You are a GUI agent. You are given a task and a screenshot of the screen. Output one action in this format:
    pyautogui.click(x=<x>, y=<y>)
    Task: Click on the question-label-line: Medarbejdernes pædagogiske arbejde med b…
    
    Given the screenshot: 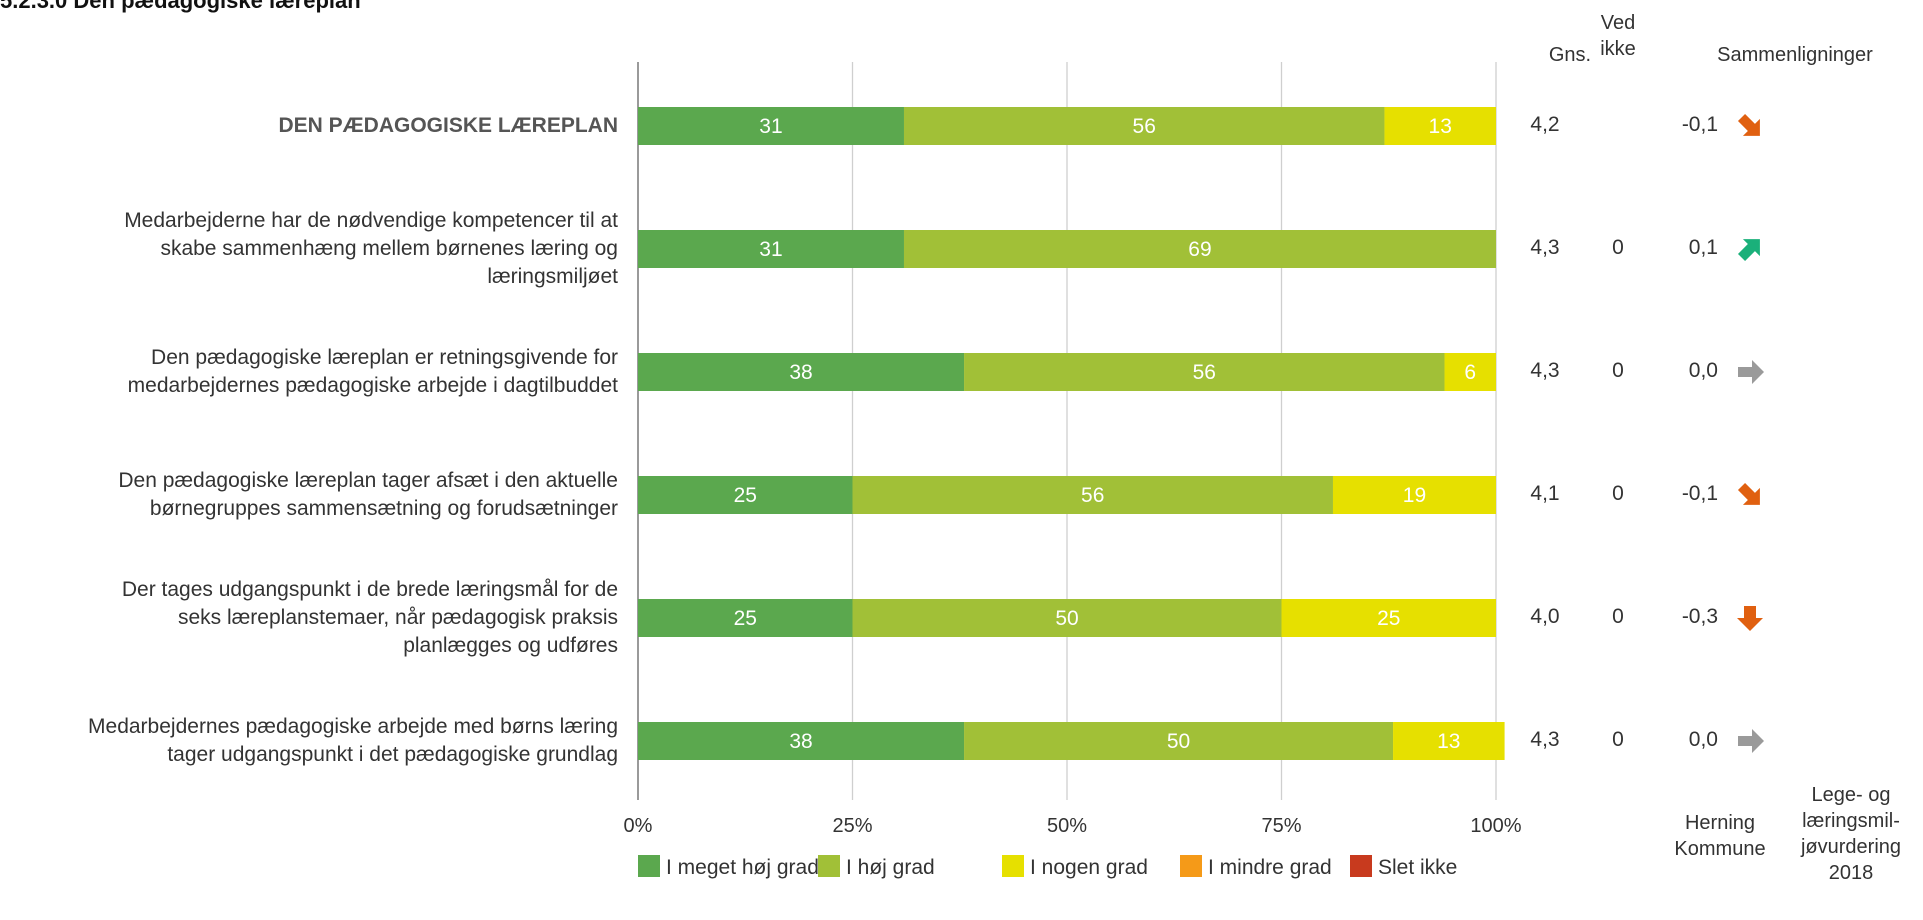 What is the action you would take?
    pyautogui.click(x=353, y=726)
    